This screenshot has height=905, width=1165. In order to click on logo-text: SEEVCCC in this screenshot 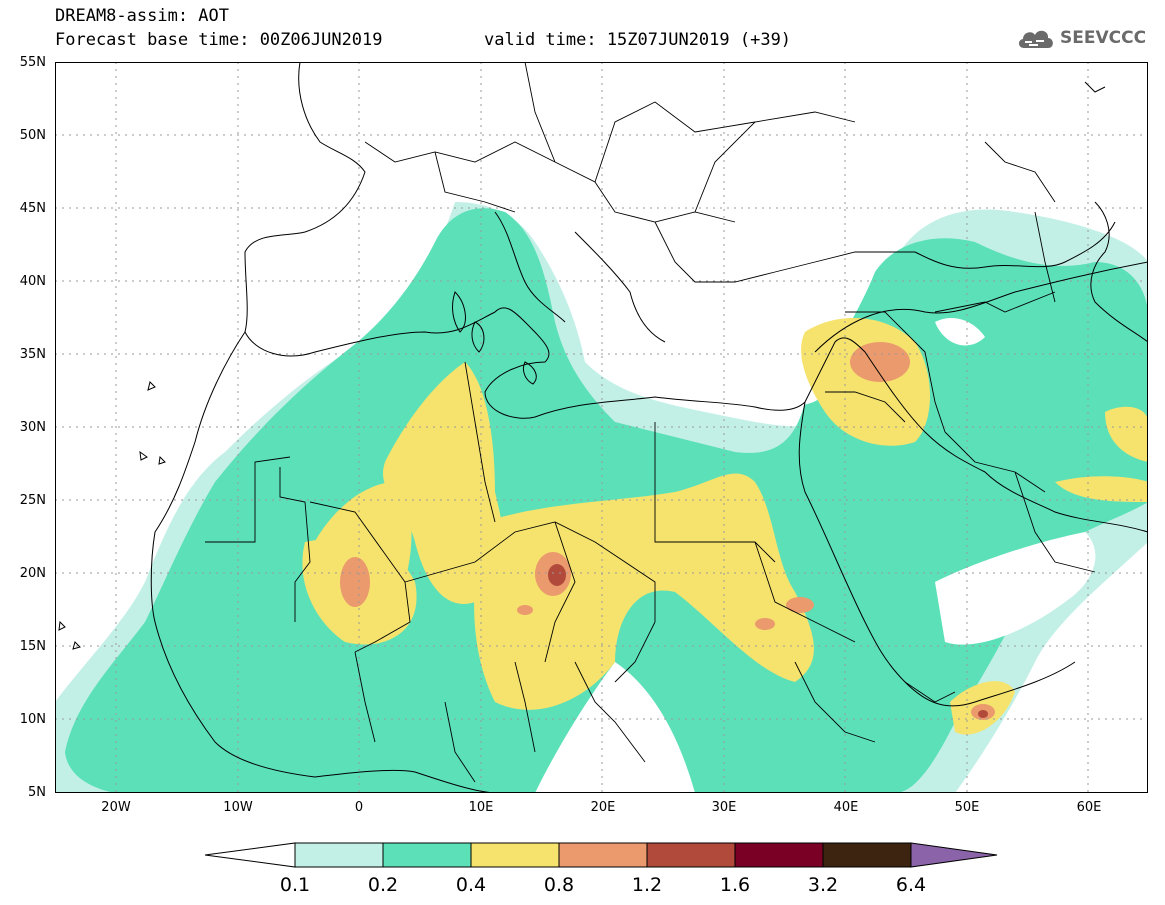, I will do `click(1103, 38)`.